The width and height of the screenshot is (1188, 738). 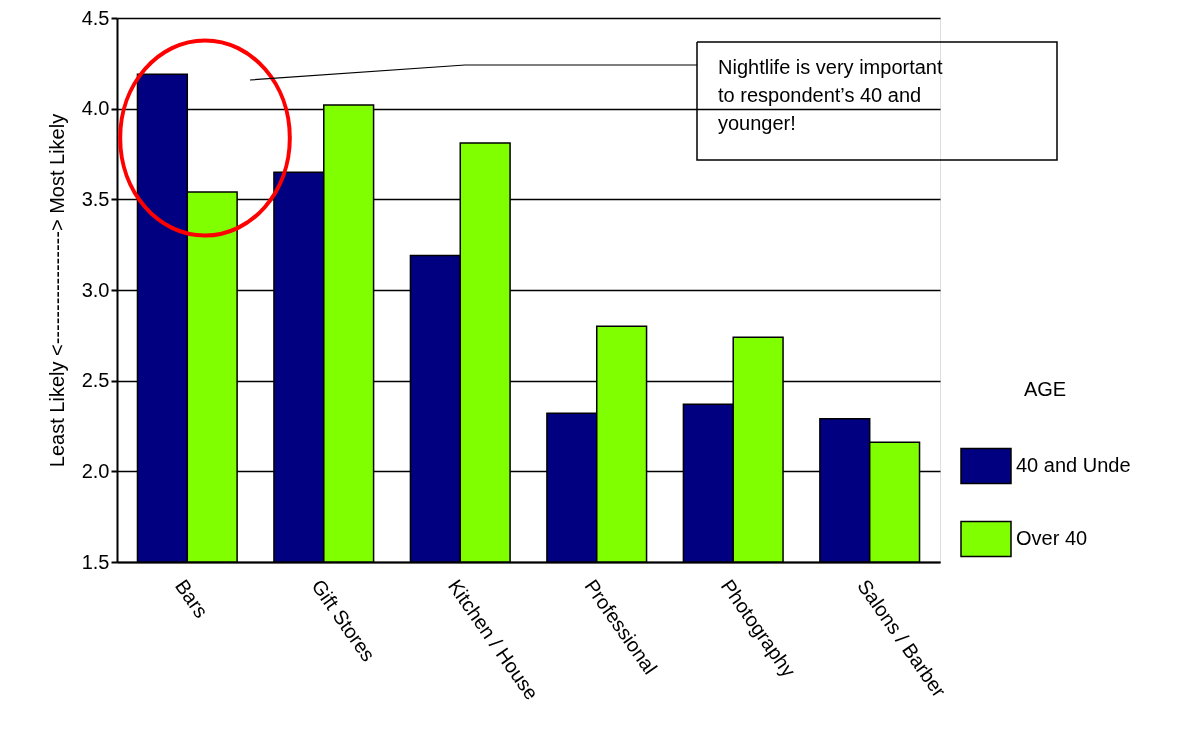 I want to click on y-tick-label: 1.5, so click(x=95, y=561).